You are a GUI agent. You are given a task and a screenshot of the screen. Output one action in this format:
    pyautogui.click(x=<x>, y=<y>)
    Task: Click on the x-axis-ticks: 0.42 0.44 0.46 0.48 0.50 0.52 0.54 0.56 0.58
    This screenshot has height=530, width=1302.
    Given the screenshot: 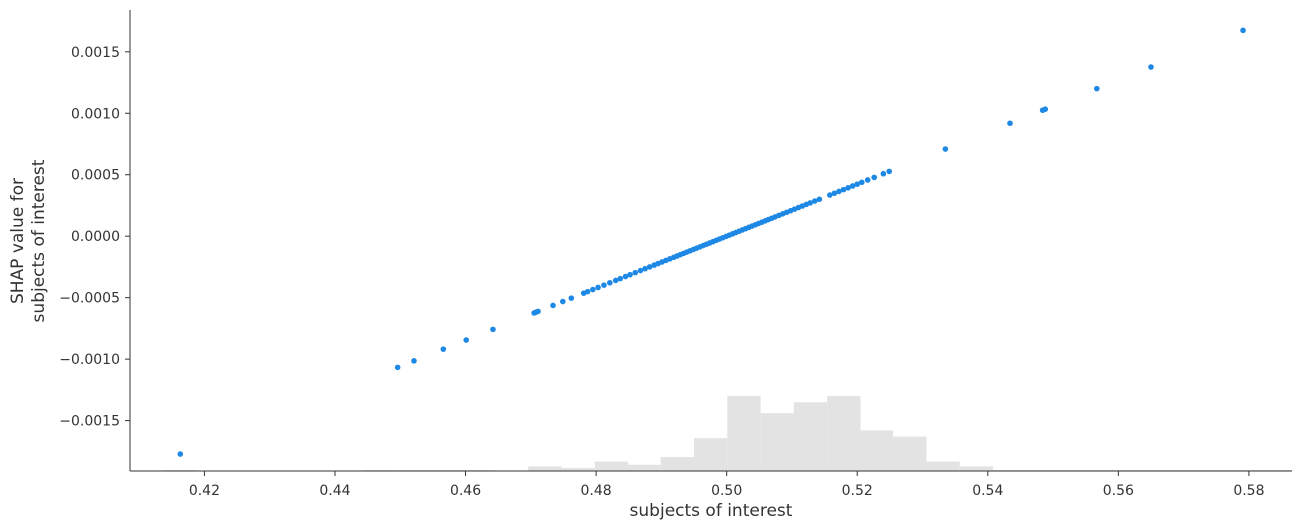 What is the action you would take?
    pyautogui.click(x=727, y=485)
    